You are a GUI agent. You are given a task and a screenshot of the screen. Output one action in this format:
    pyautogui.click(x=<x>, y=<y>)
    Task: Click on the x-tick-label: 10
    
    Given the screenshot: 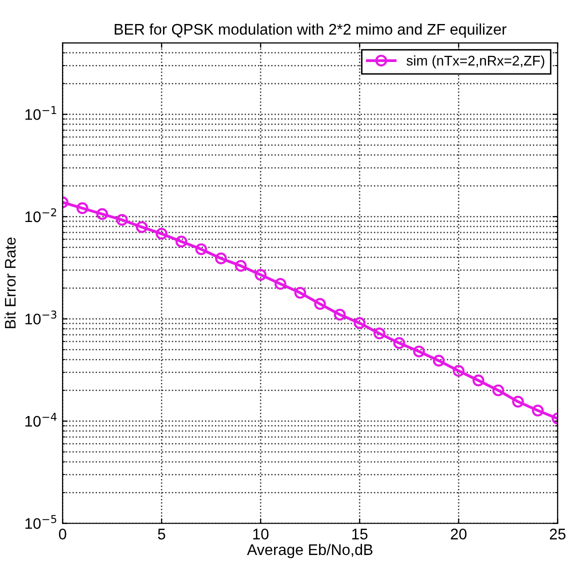 What is the action you would take?
    pyautogui.click(x=260, y=534)
    